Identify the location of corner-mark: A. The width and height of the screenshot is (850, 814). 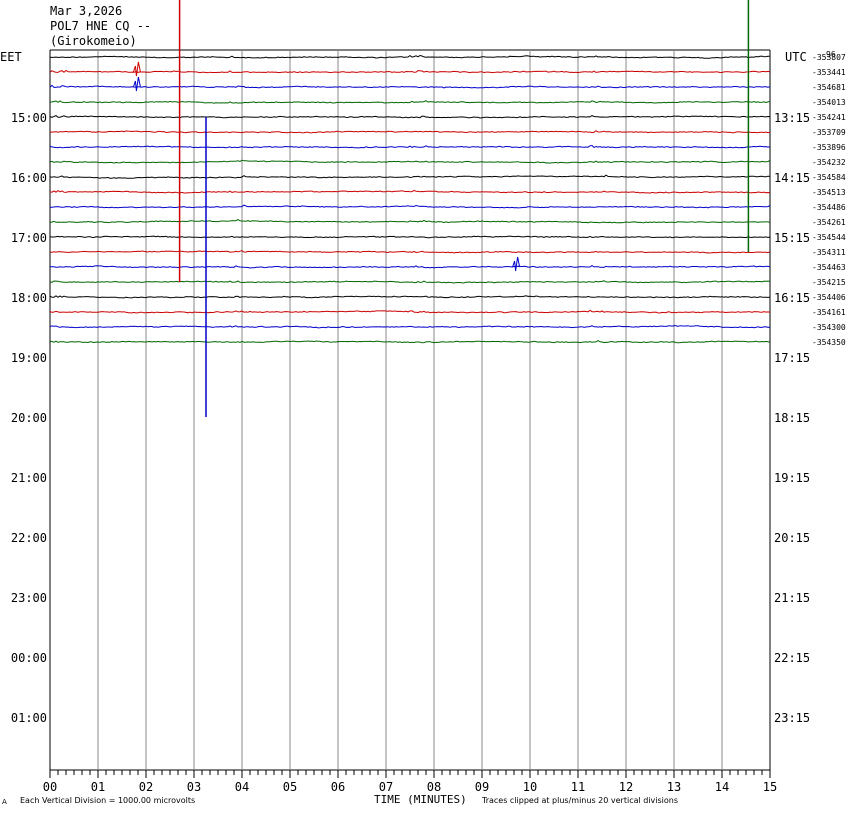
(4, 802).